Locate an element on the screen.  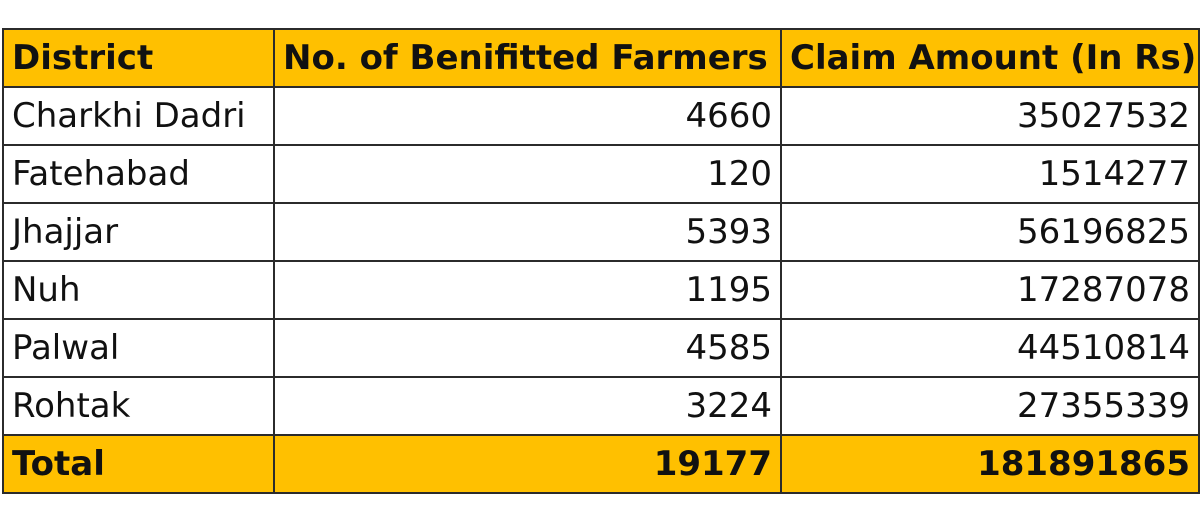
farmers-cell: 120 is located at coordinates (527, 174).